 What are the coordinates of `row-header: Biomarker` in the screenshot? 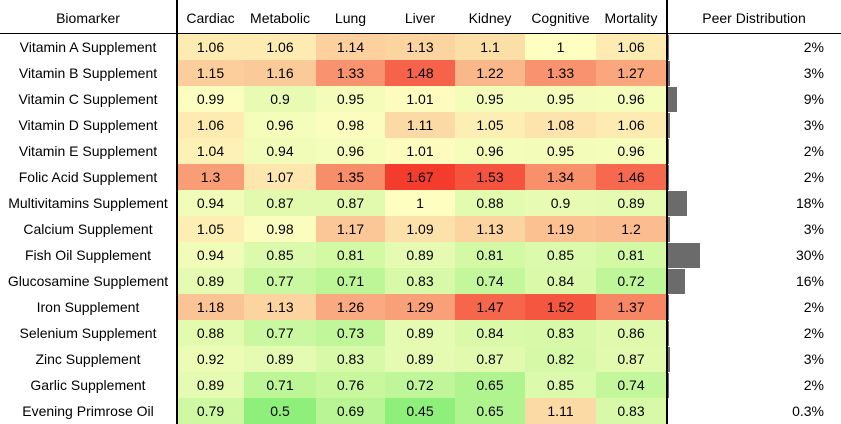 It's located at (88, 18).